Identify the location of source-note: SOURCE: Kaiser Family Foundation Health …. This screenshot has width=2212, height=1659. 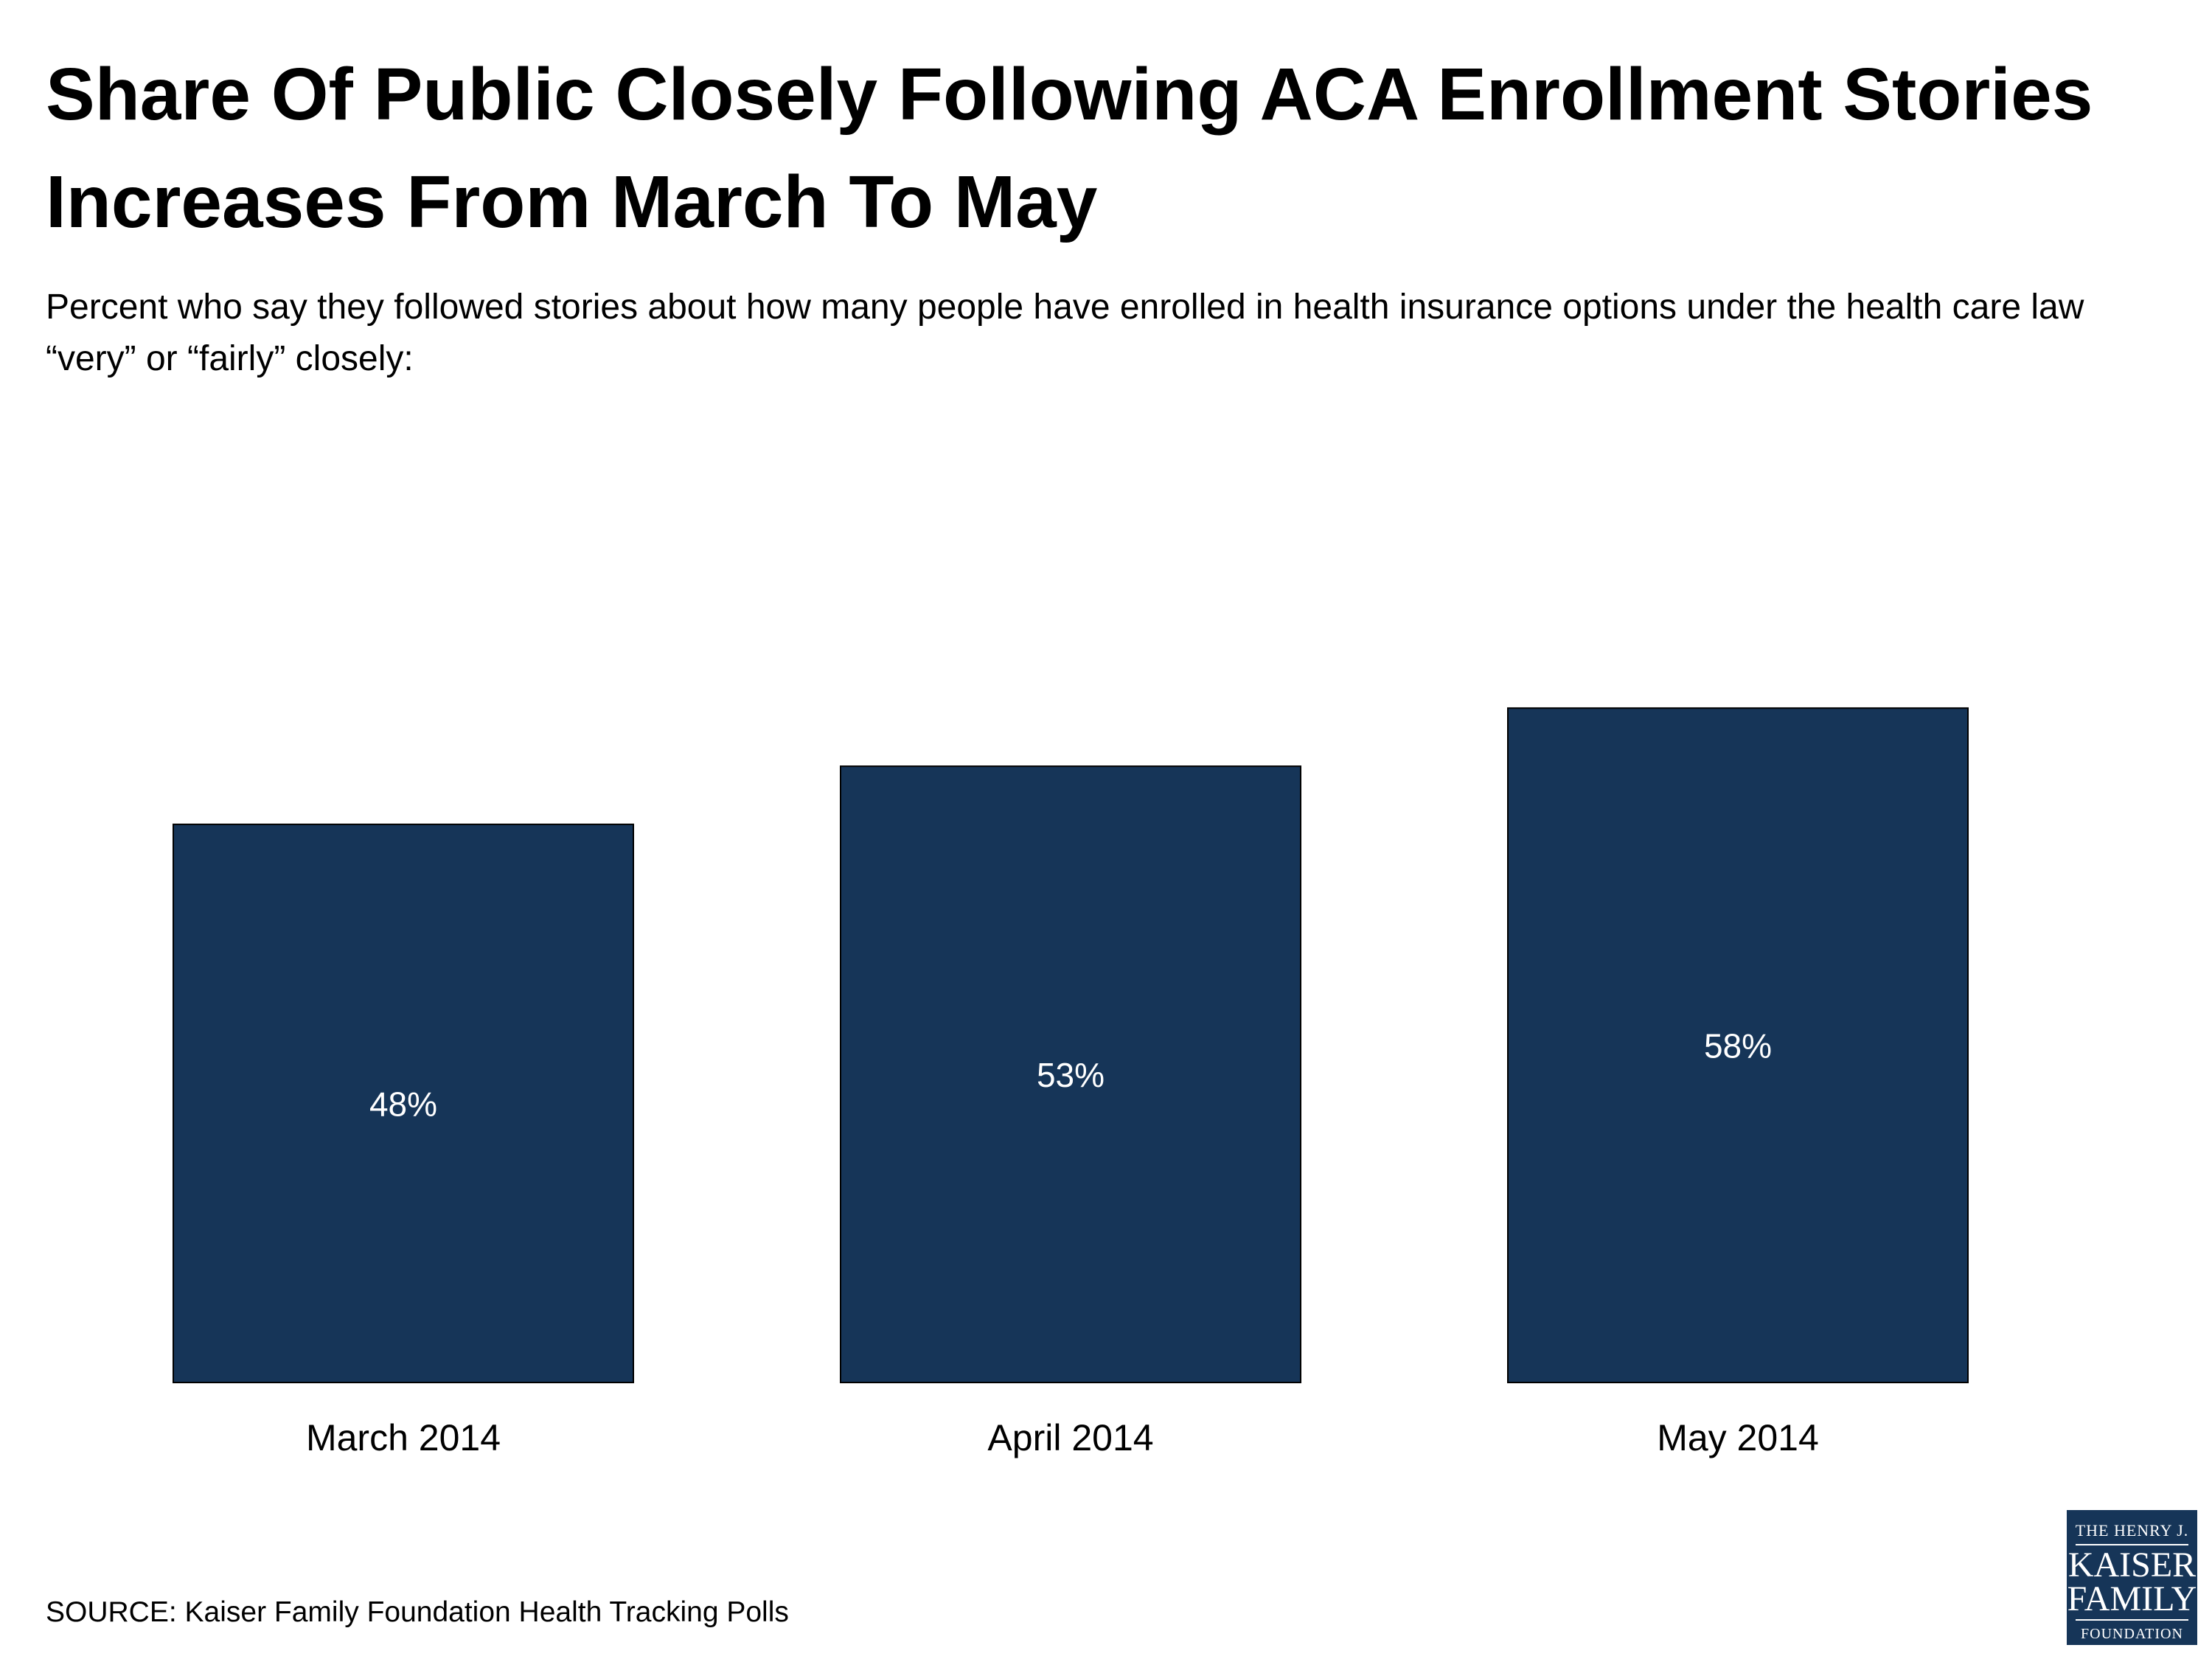
(417, 1612).